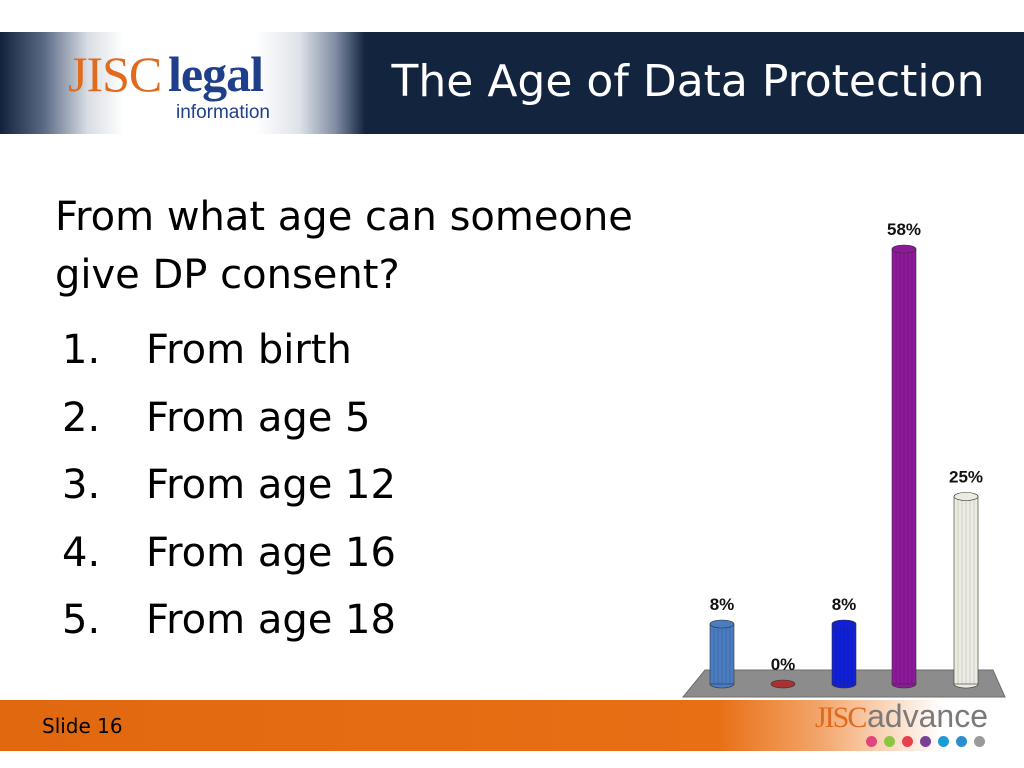 The image size is (1024, 768). Describe the element at coordinates (81, 417) in the screenshot. I see `option-number: 2.` at that location.